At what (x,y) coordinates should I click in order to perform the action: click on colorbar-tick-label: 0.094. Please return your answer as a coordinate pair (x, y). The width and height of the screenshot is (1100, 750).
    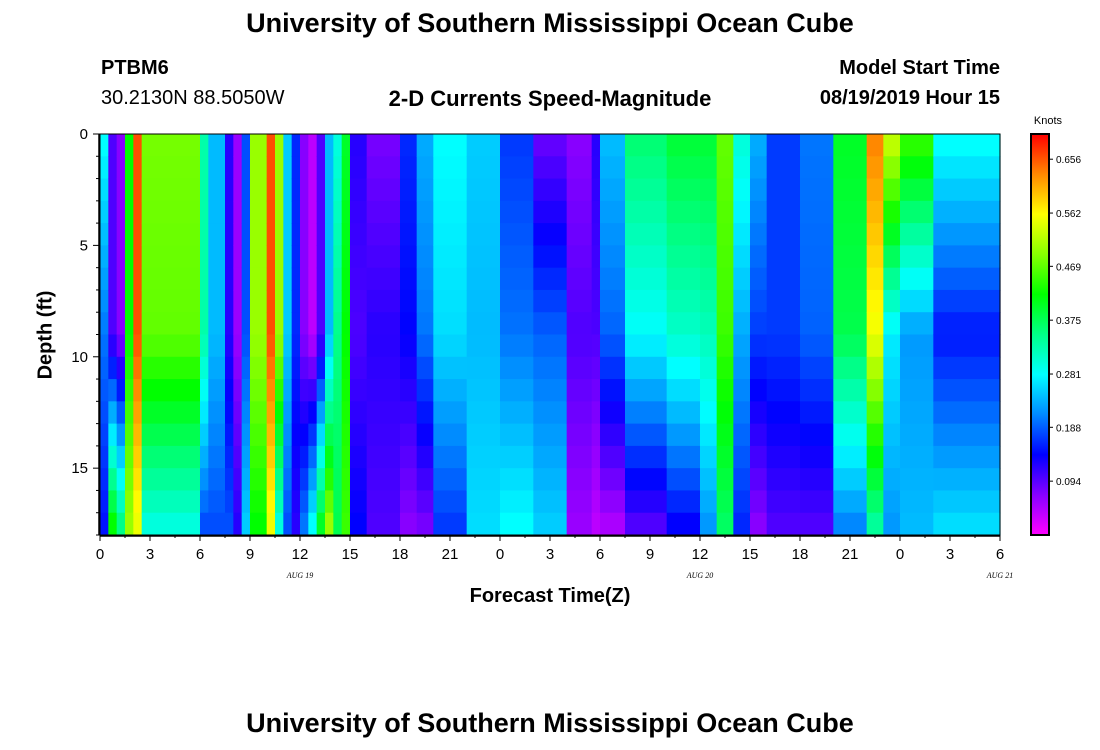
    Looking at the image, I should click on (1068, 482).